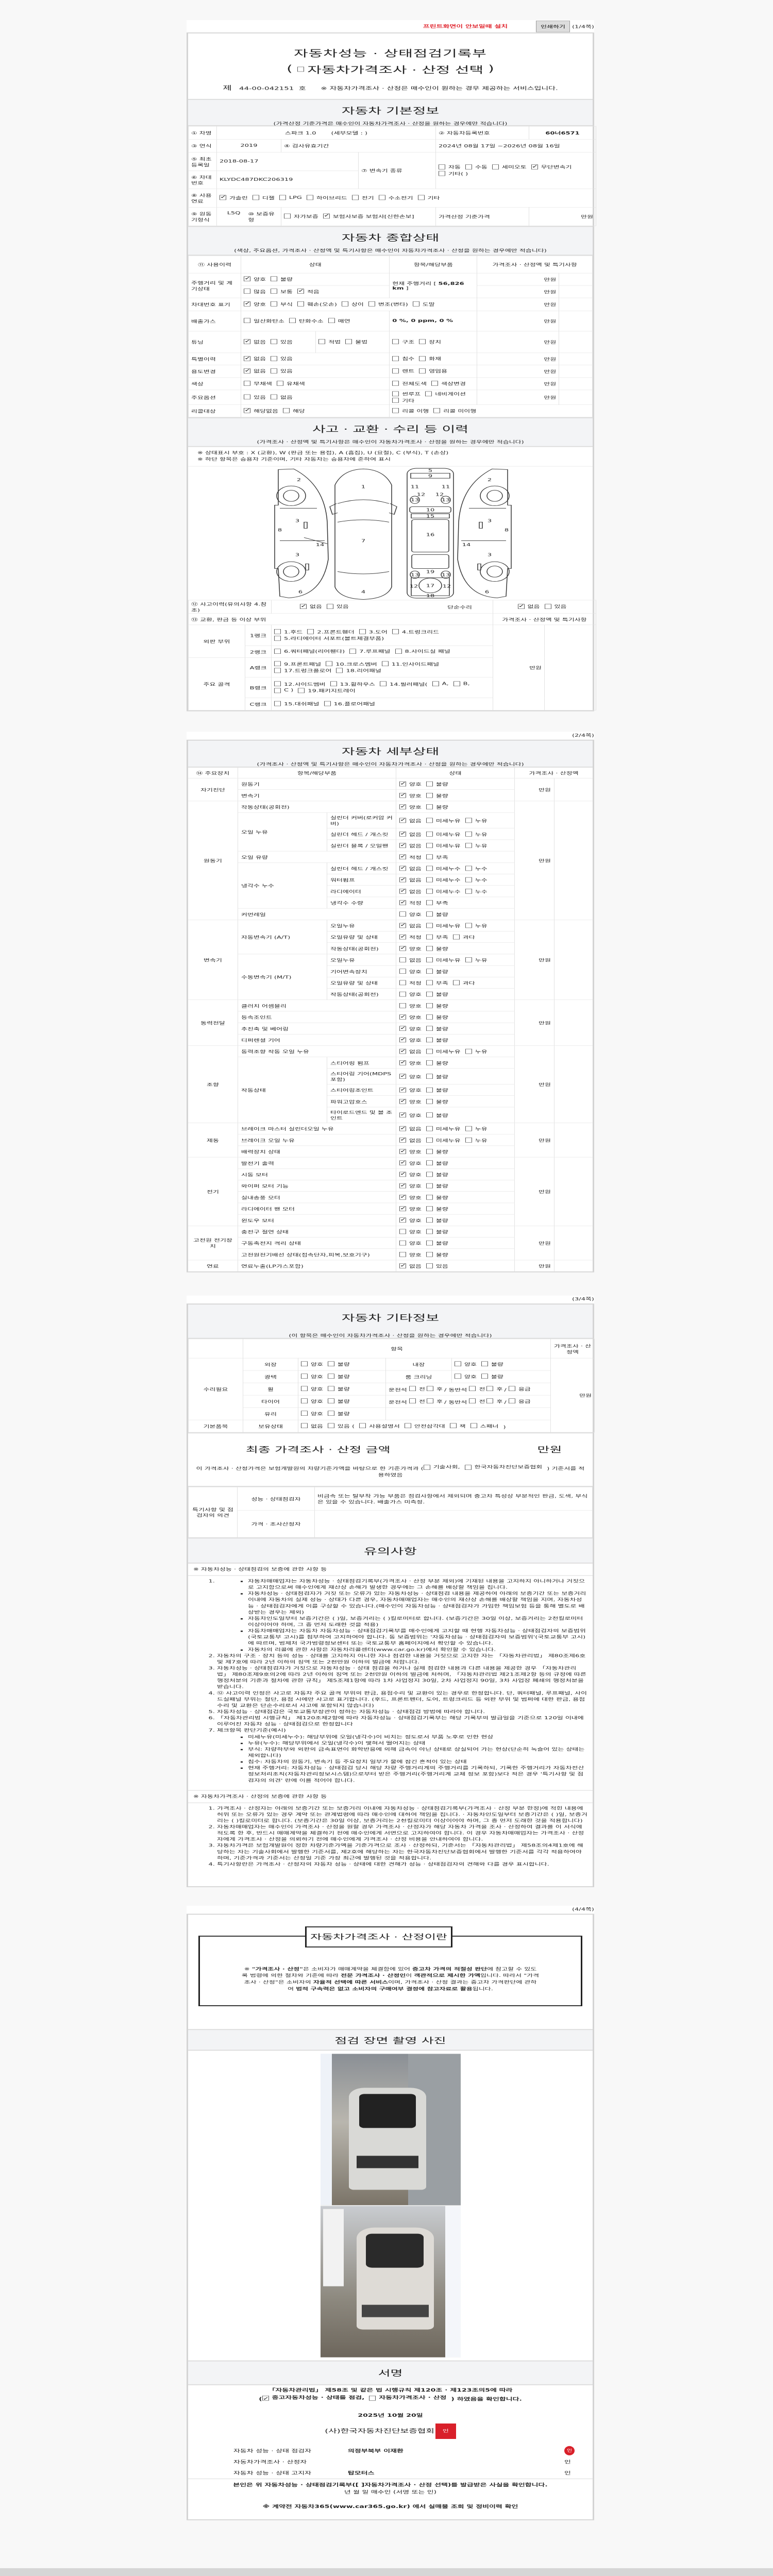  I want to click on tire-options: 양호 불량, so click(342, 1401).